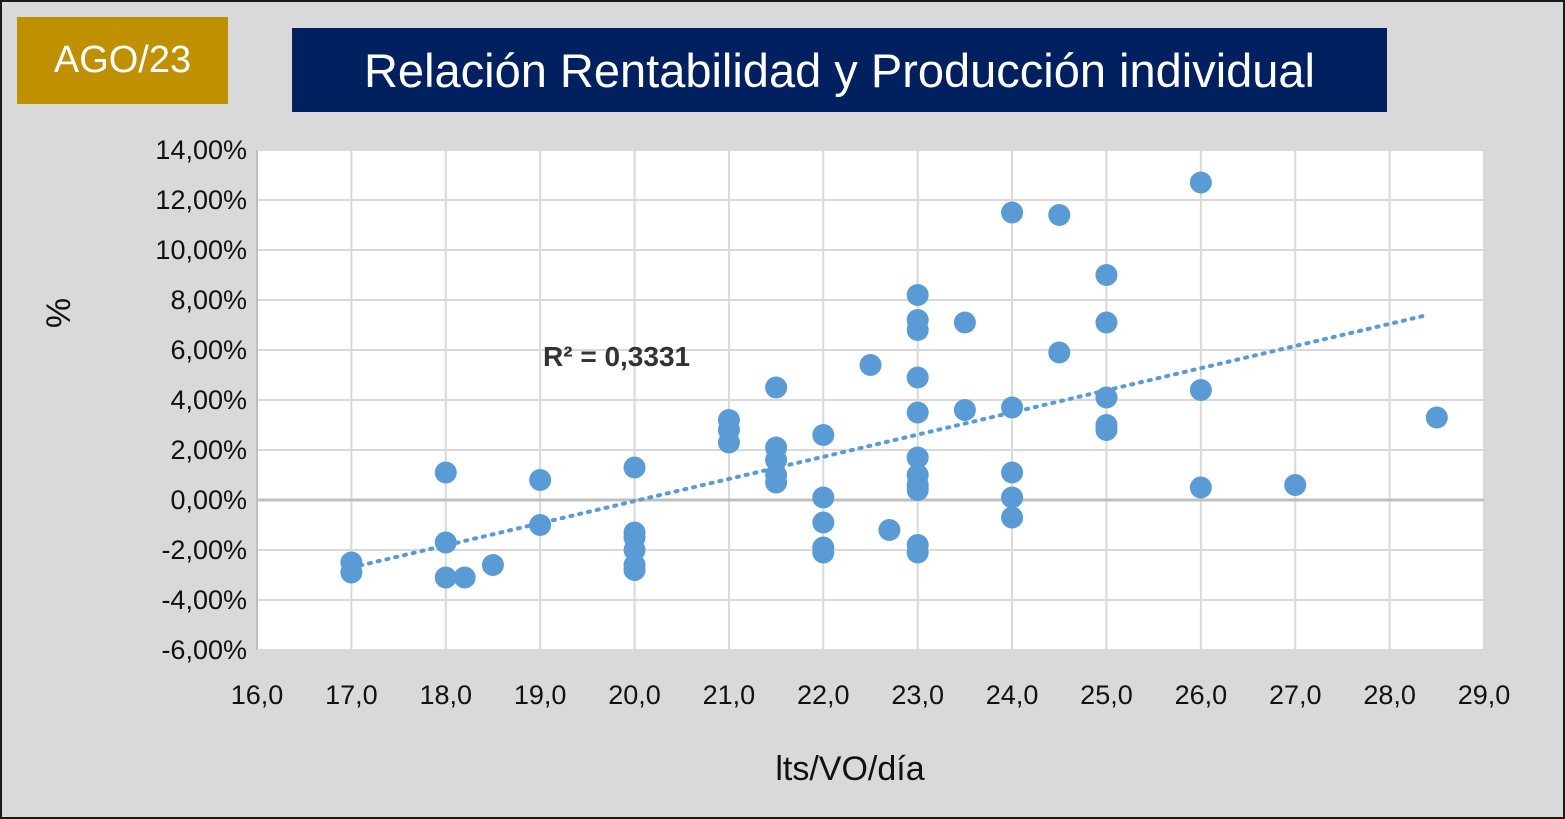  I want to click on y-axis-title: %, so click(59, 313).